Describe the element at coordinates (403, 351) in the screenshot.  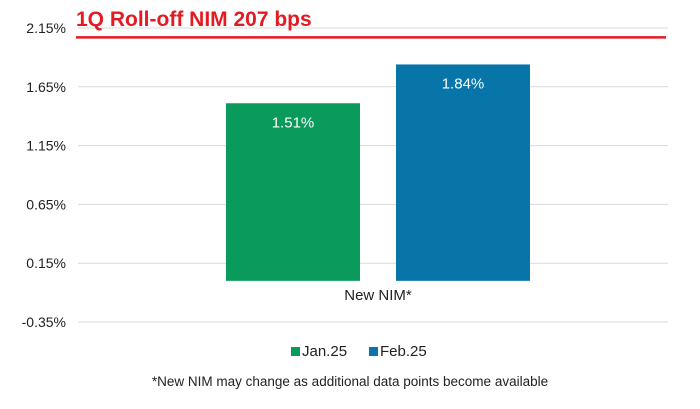
I see `legend-label-feb25: Feb.25` at that location.